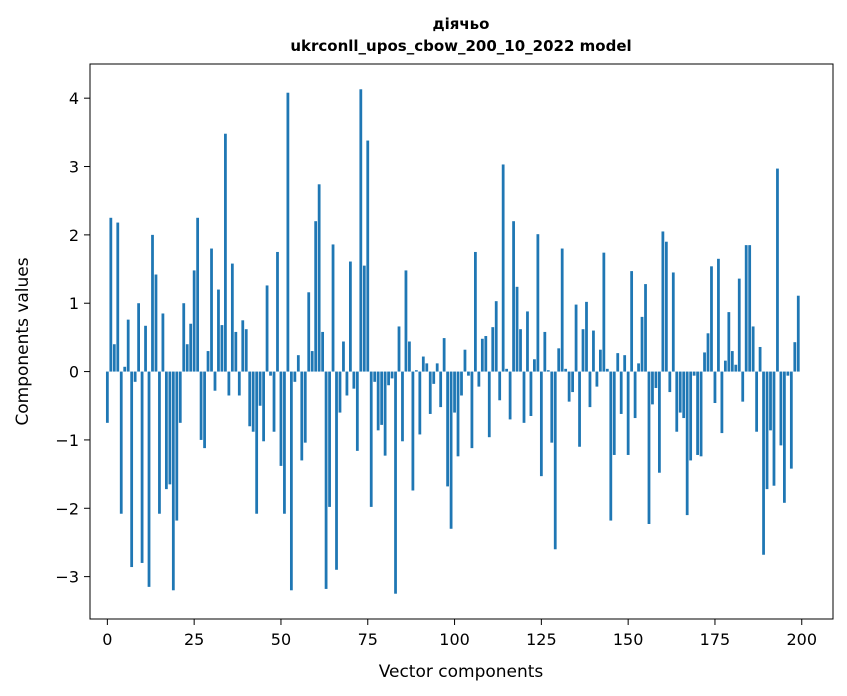 The image size is (847, 696). Describe the element at coordinates (67, 577) in the screenshot. I see `y-tick-label: −3` at that location.